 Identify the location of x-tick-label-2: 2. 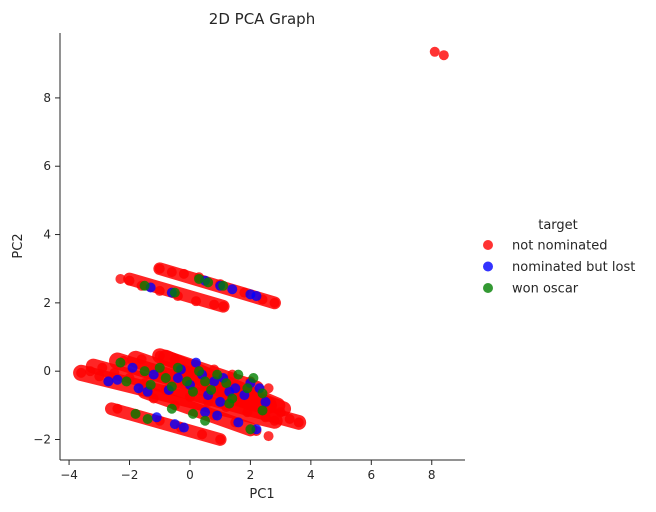
(251, 475).